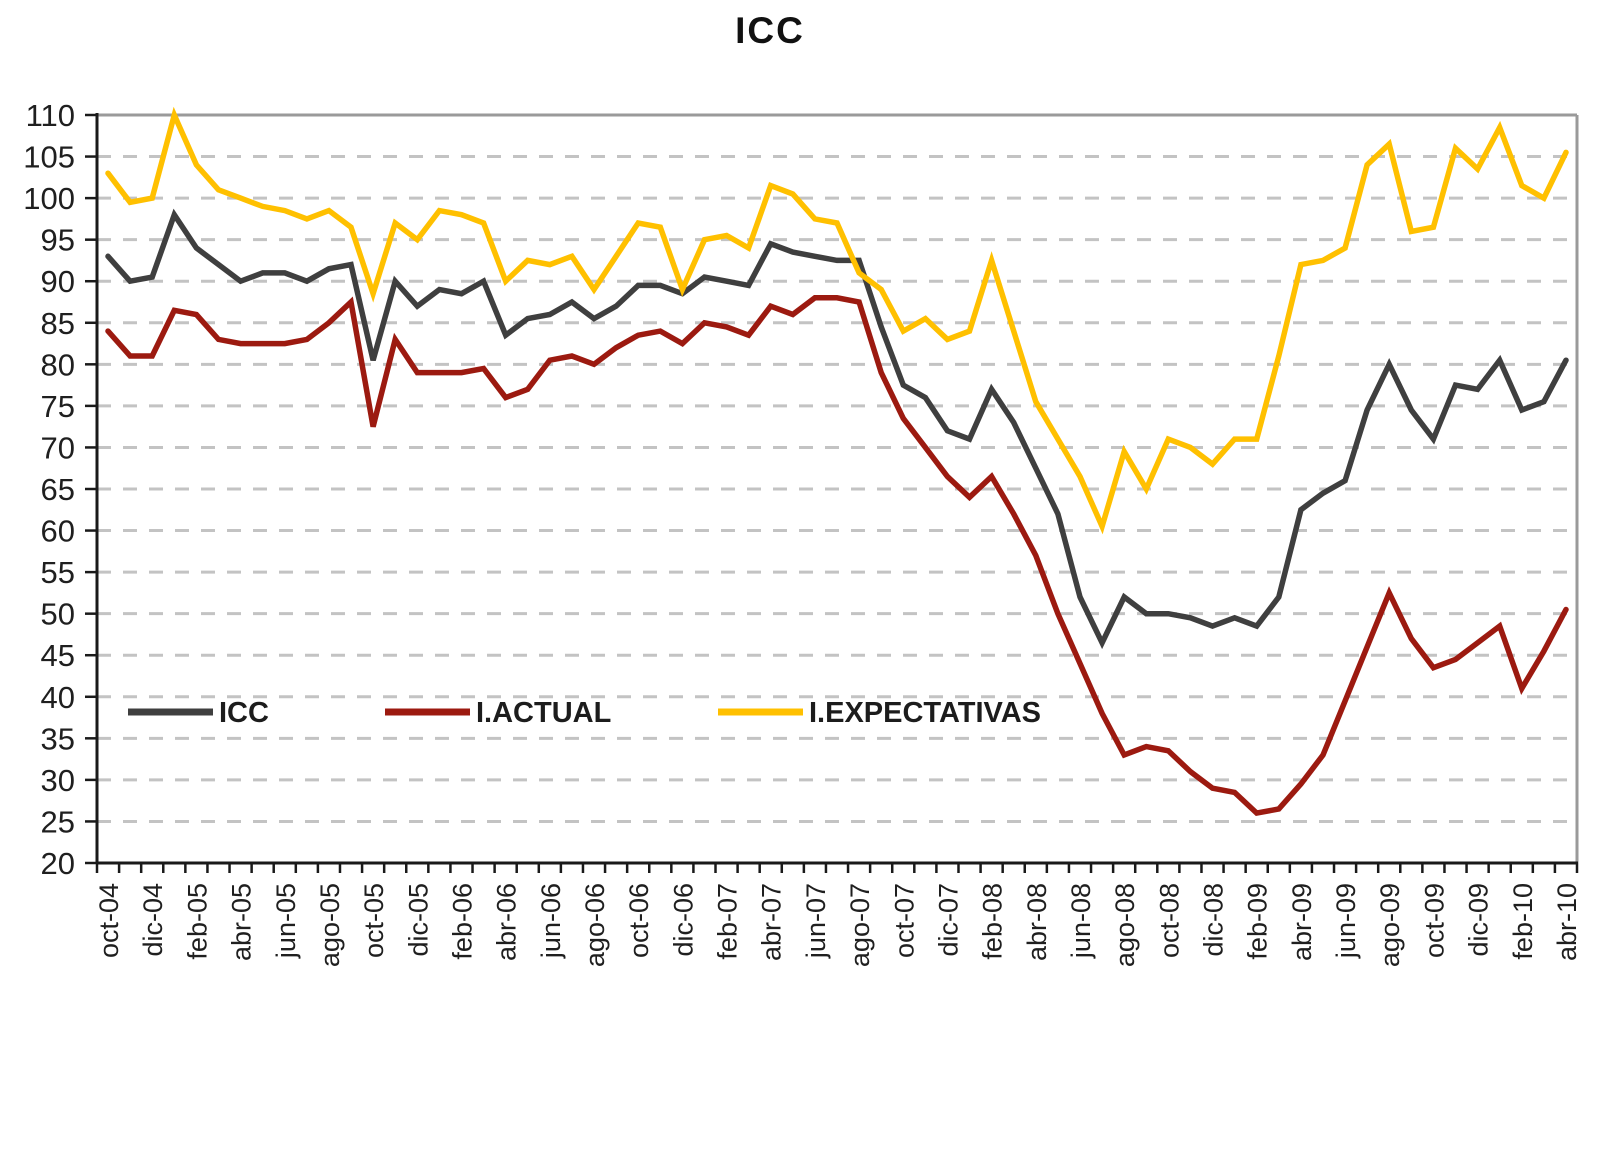  What do you see at coordinates (58, 323) in the screenshot?
I see `y-tick-label: 85` at bounding box center [58, 323].